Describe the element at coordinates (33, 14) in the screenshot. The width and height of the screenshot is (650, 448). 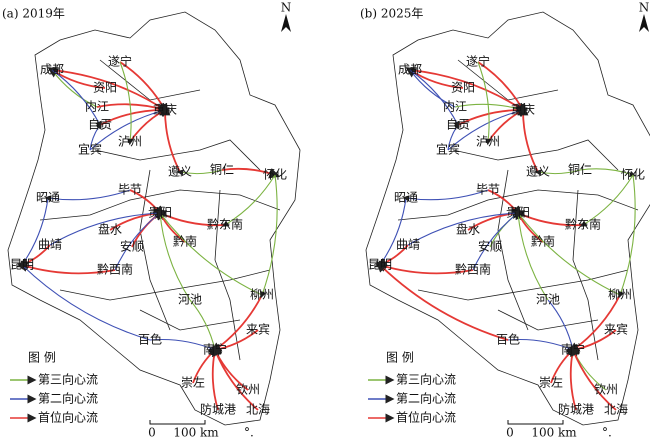
I see `panel-label: (a) 2019年` at that location.